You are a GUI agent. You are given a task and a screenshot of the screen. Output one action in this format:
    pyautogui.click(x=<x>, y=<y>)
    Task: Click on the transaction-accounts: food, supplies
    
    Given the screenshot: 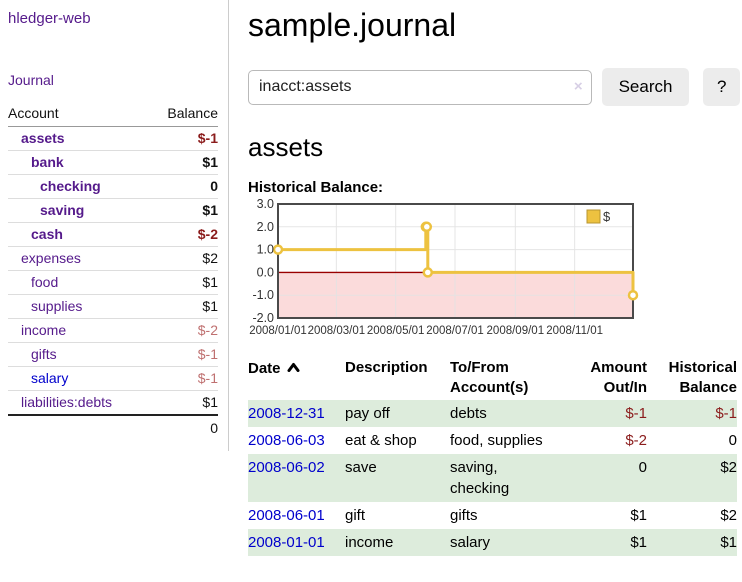 What is the action you would take?
    pyautogui.click(x=496, y=440)
    